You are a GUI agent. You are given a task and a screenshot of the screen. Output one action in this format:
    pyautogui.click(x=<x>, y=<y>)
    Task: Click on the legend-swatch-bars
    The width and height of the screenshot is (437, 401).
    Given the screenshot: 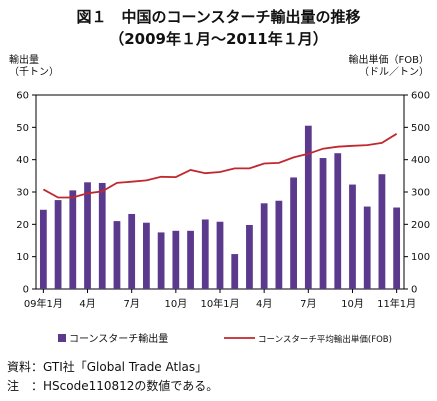 What is the action you would take?
    pyautogui.click(x=62, y=338)
    